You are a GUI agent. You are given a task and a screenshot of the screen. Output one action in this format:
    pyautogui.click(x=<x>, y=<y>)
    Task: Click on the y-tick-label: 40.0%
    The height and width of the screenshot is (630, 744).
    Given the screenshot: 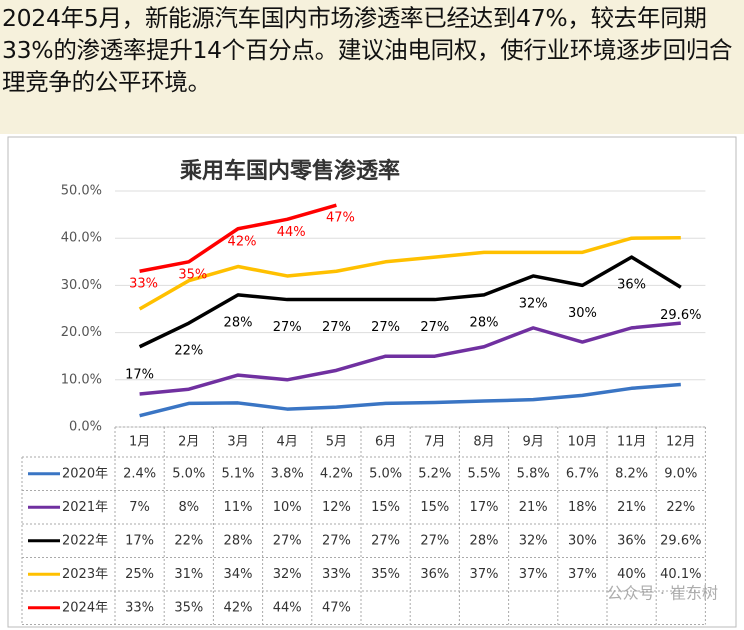 What is the action you would take?
    pyautogui.click(x=81, y=238)
    